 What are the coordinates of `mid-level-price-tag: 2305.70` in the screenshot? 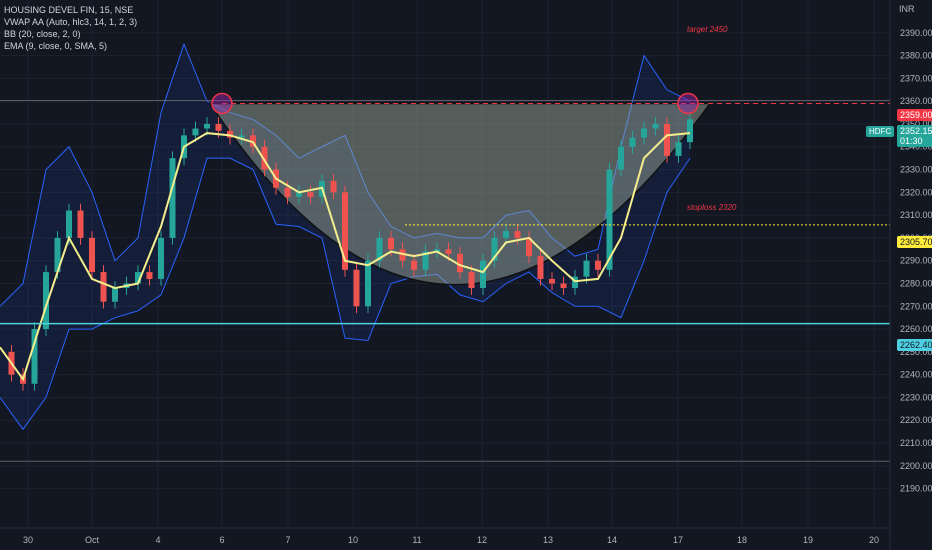 It's located at (914, 242).